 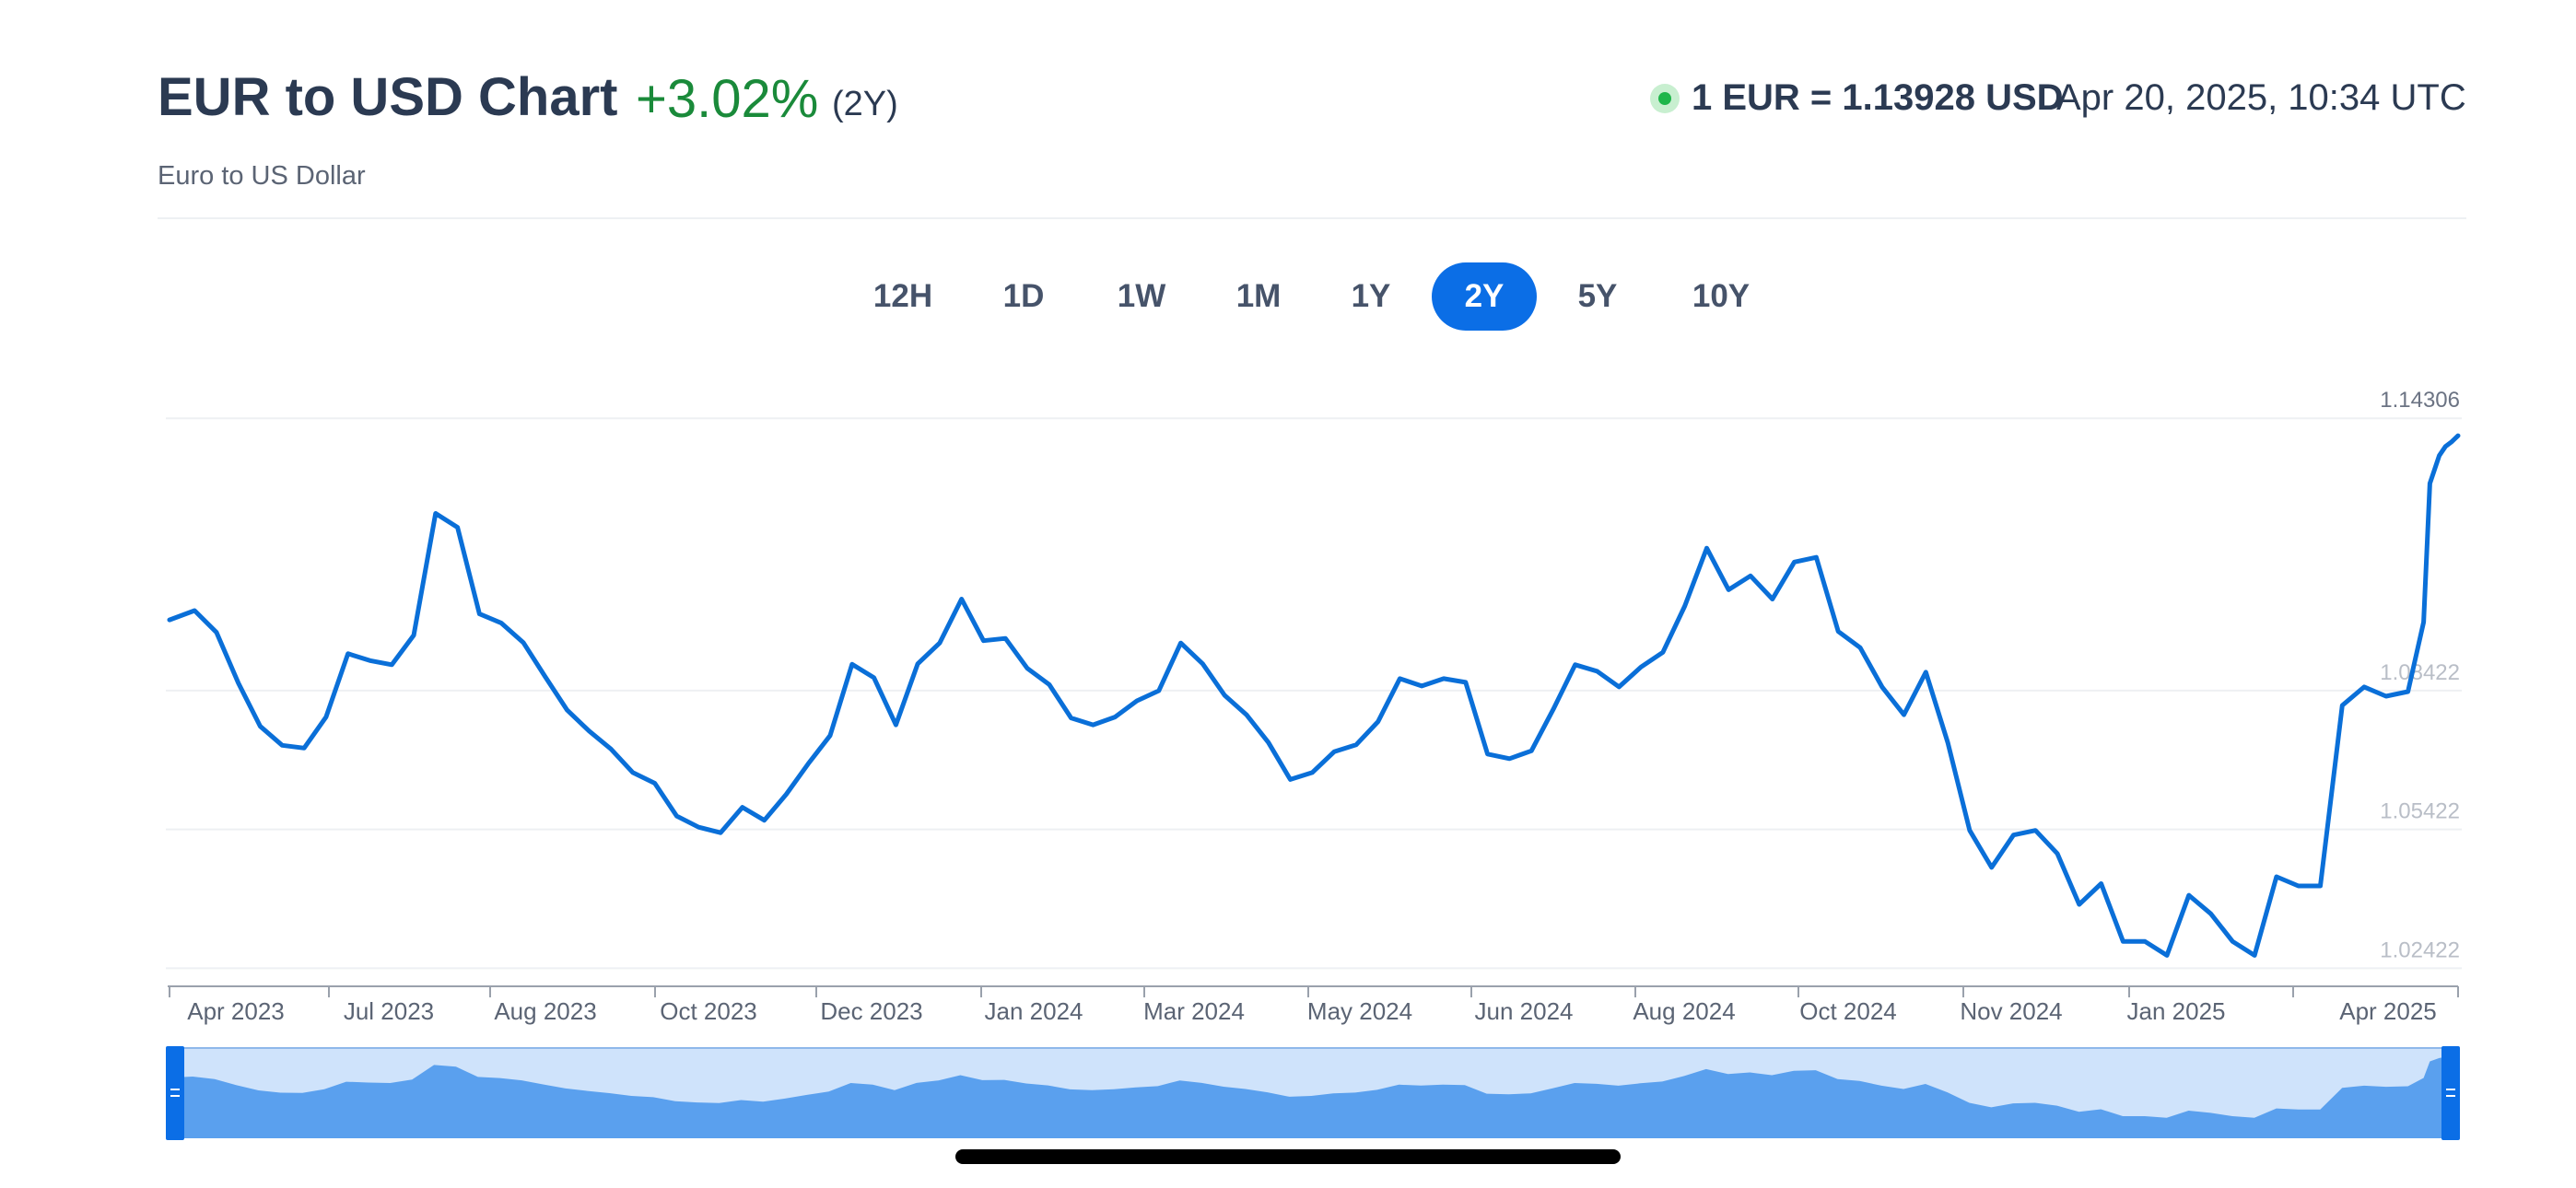 What do you see at coordinates (902, 296) in the screenshot?
I see `tab-12h: 12H` at bounding box center [902, 296].